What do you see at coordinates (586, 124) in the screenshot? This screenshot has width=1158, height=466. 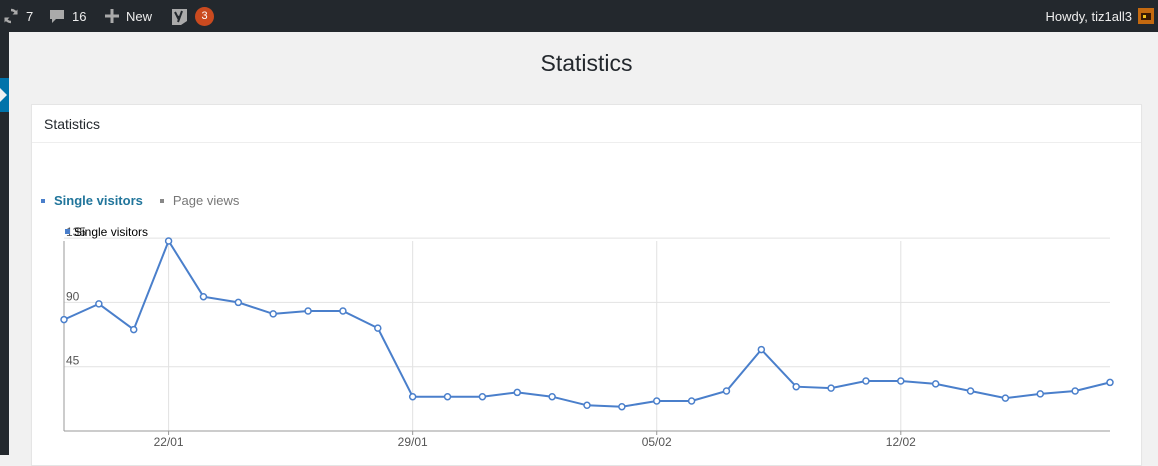 I see `panel-header: Statistics` at bounding box center [586, 124].